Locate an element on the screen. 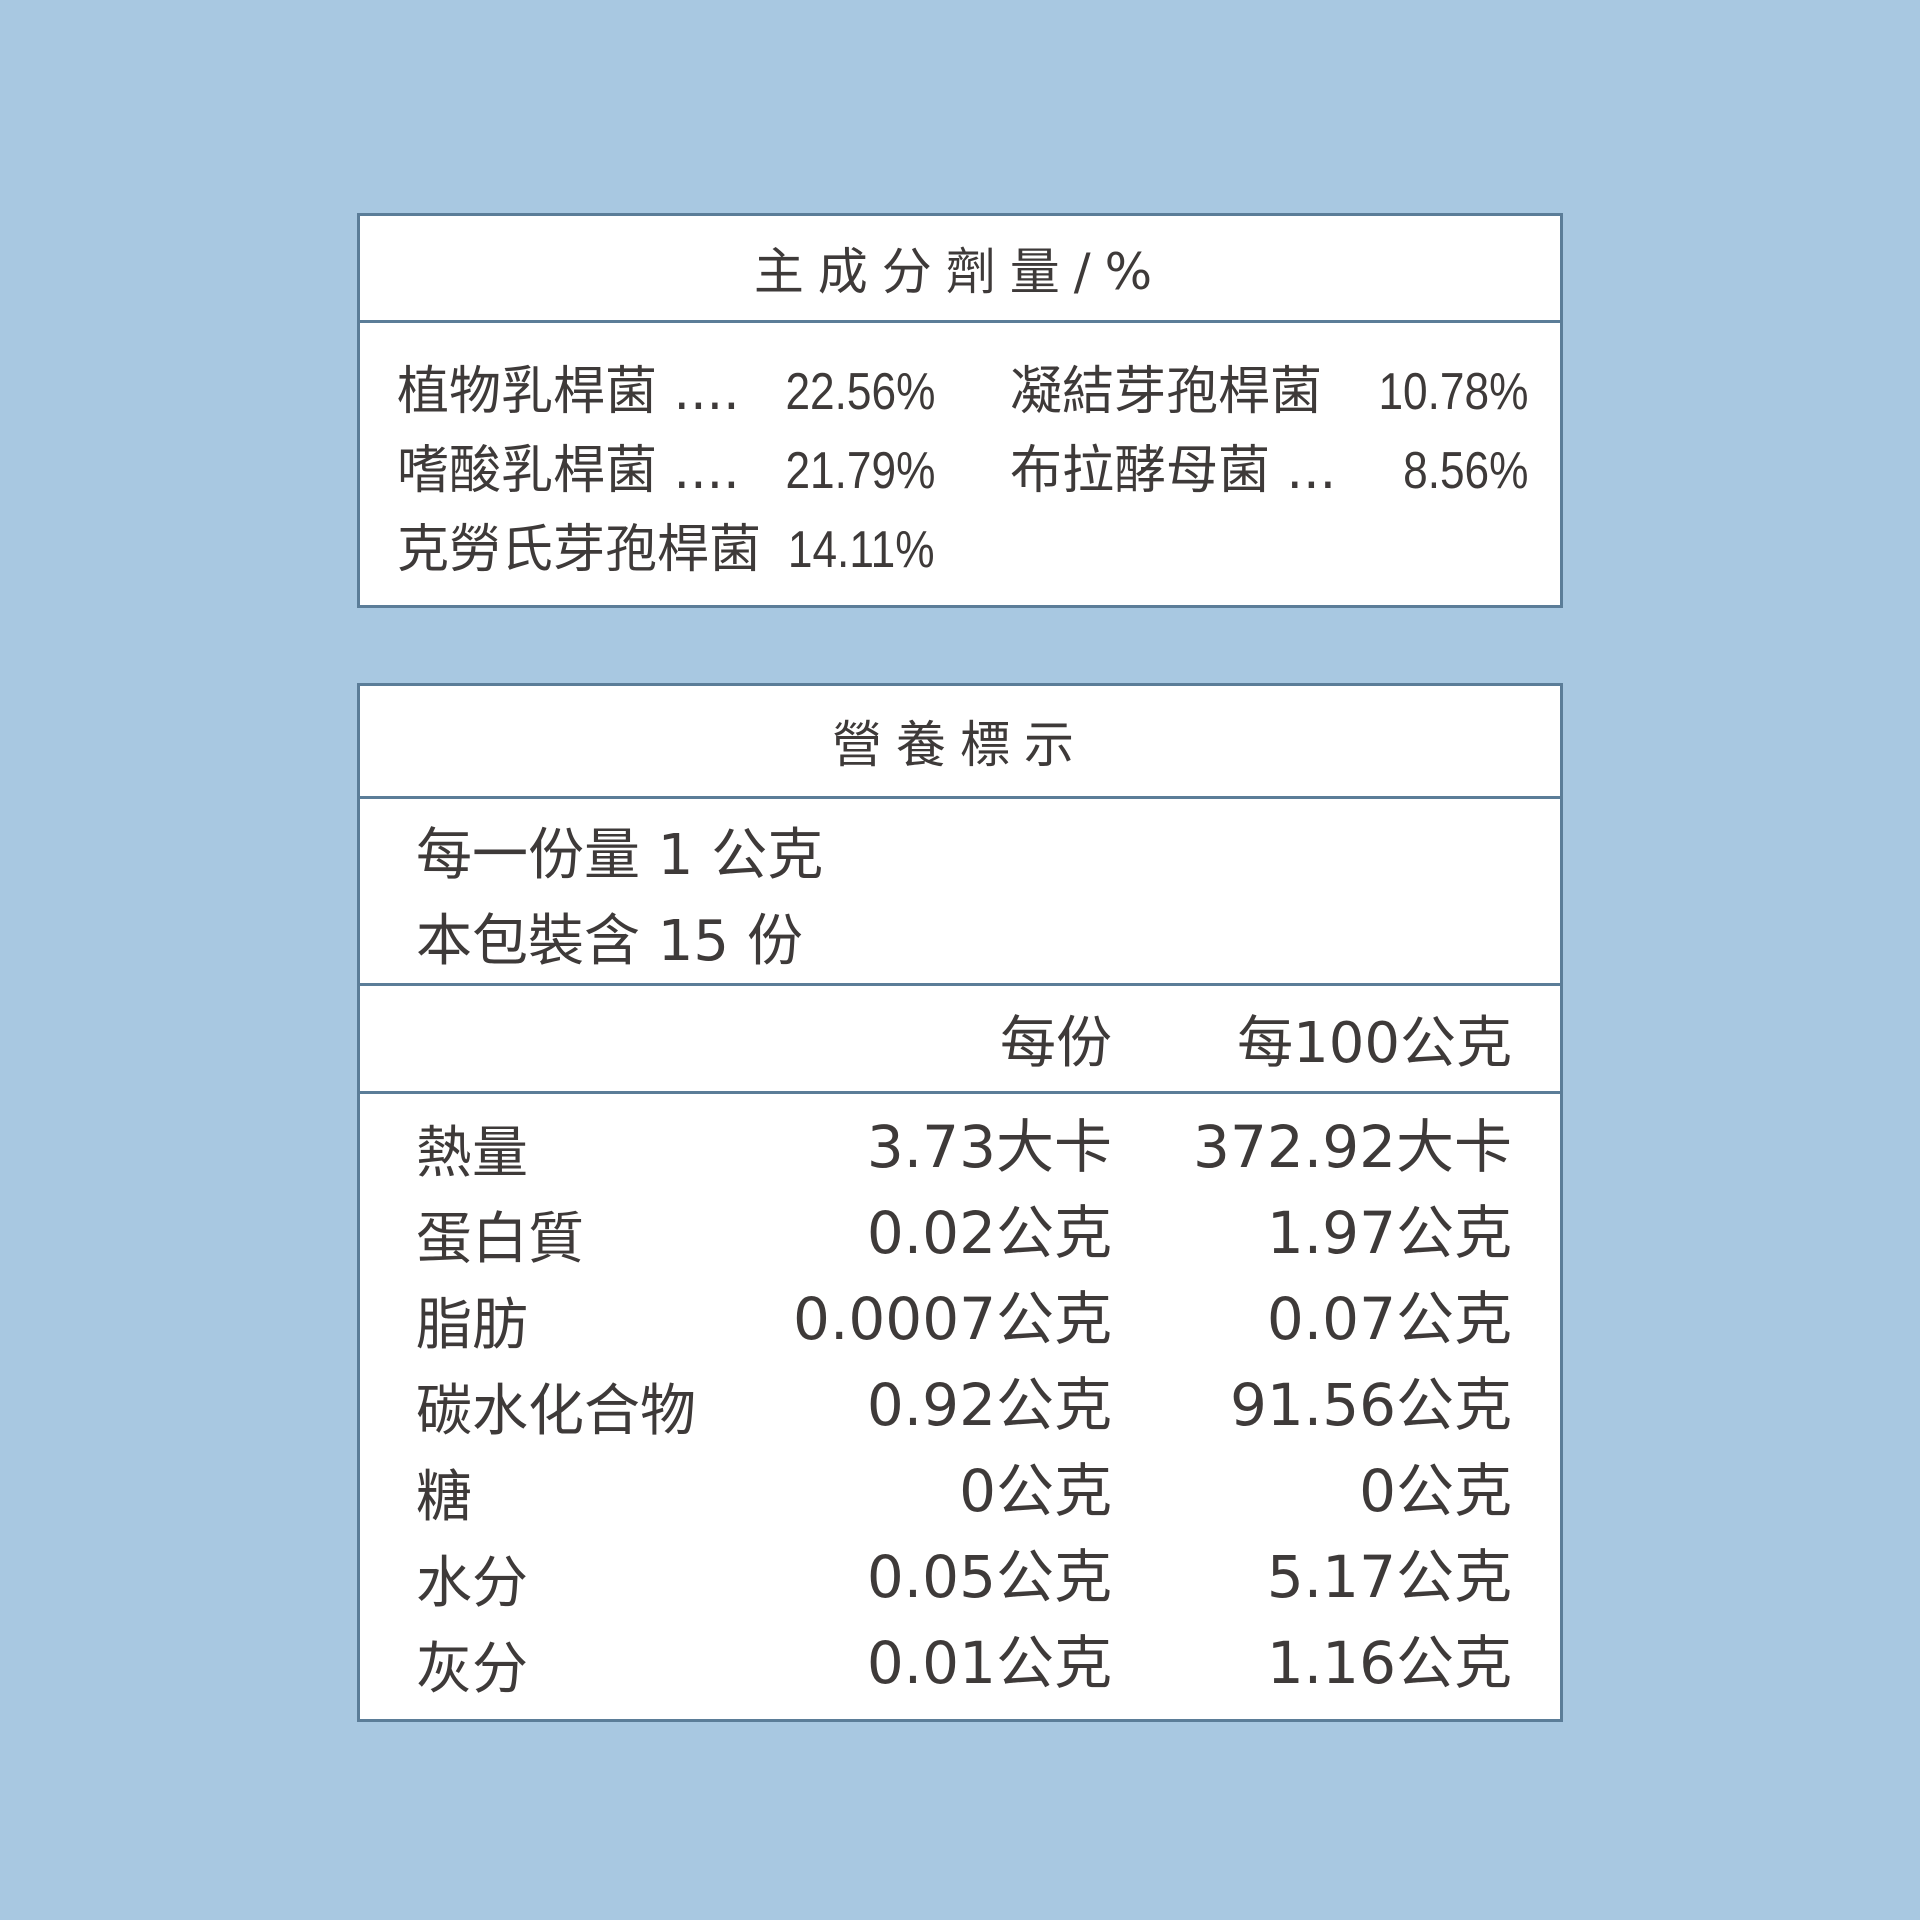 Image resolution: width=1920 pixels, height=1920 pixels. per-100g-value: 372.92大卡 is located at coordinates (1352, 1147).